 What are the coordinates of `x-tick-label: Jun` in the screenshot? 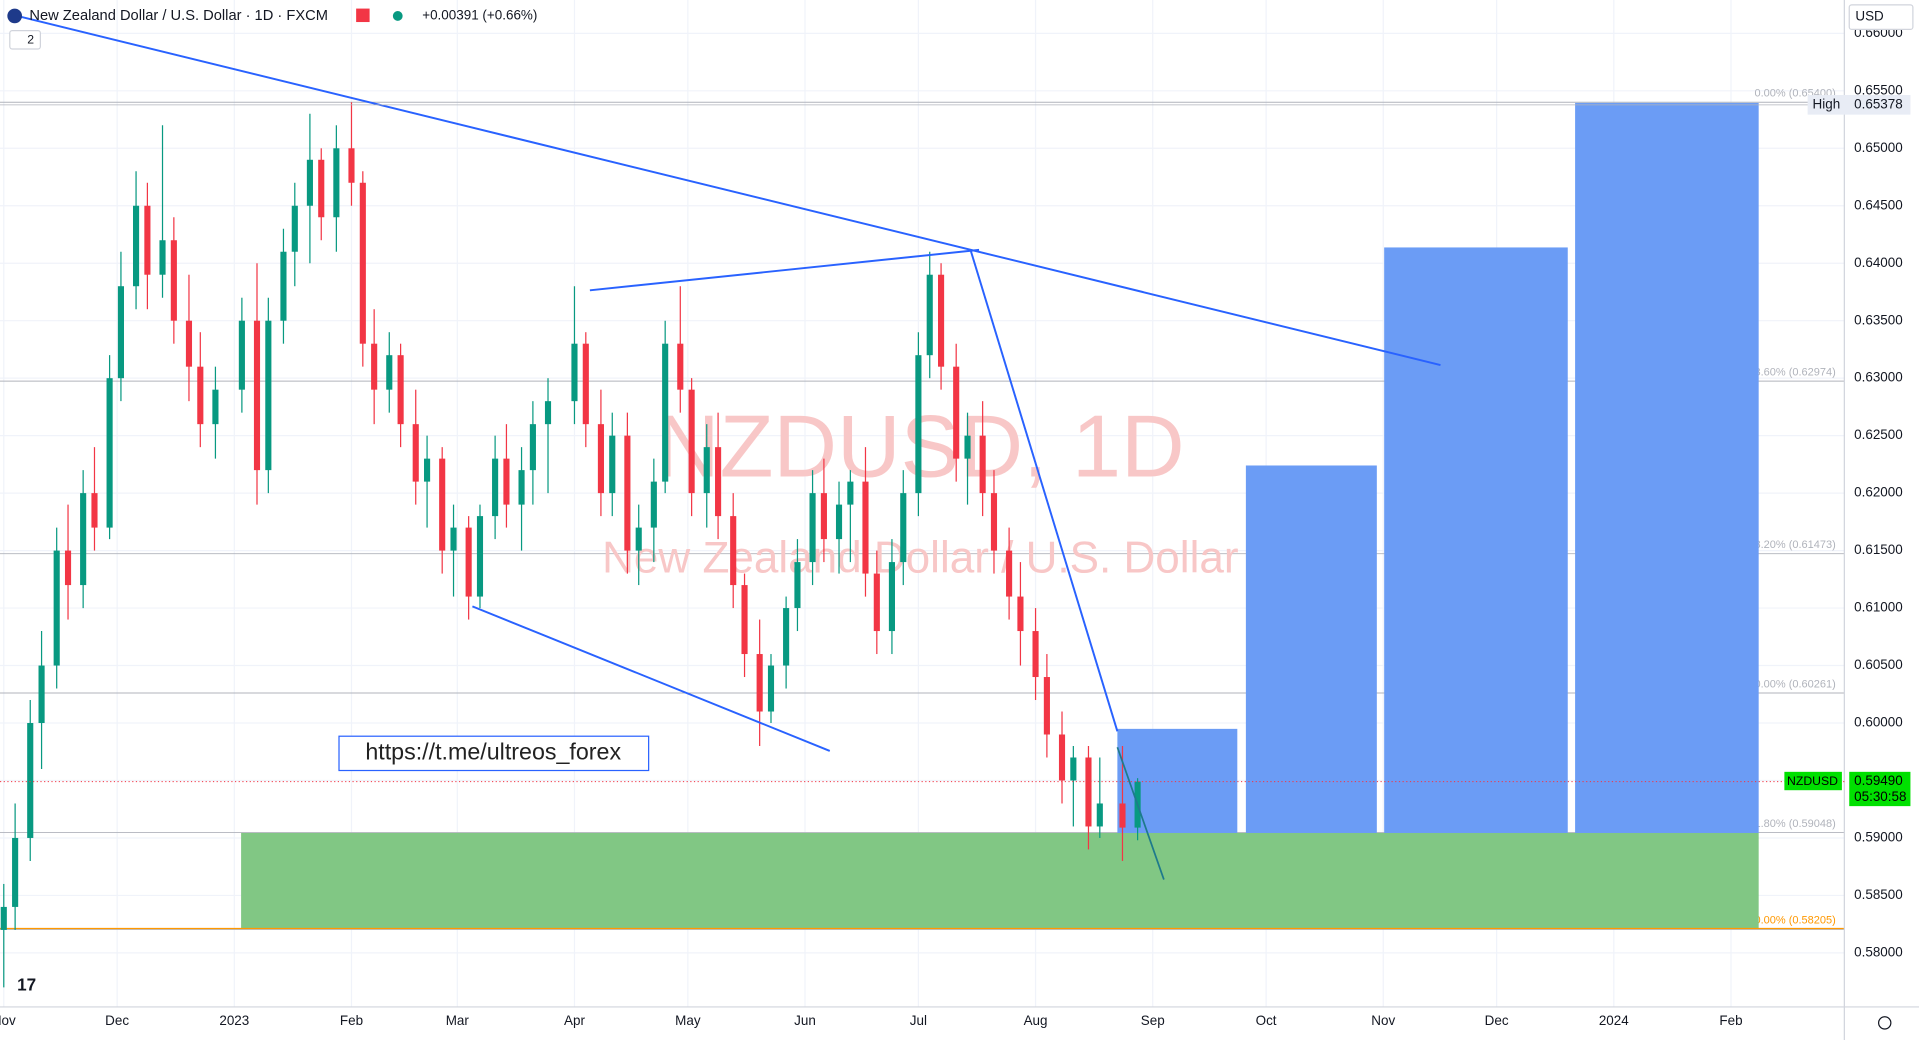 It's located at (805, 1020).